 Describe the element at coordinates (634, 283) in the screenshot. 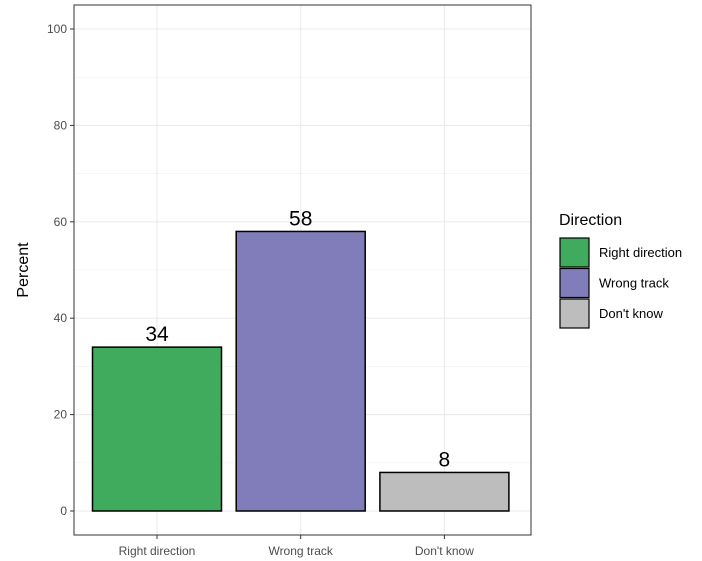

I see `legend-label: Wrong track` at that location.